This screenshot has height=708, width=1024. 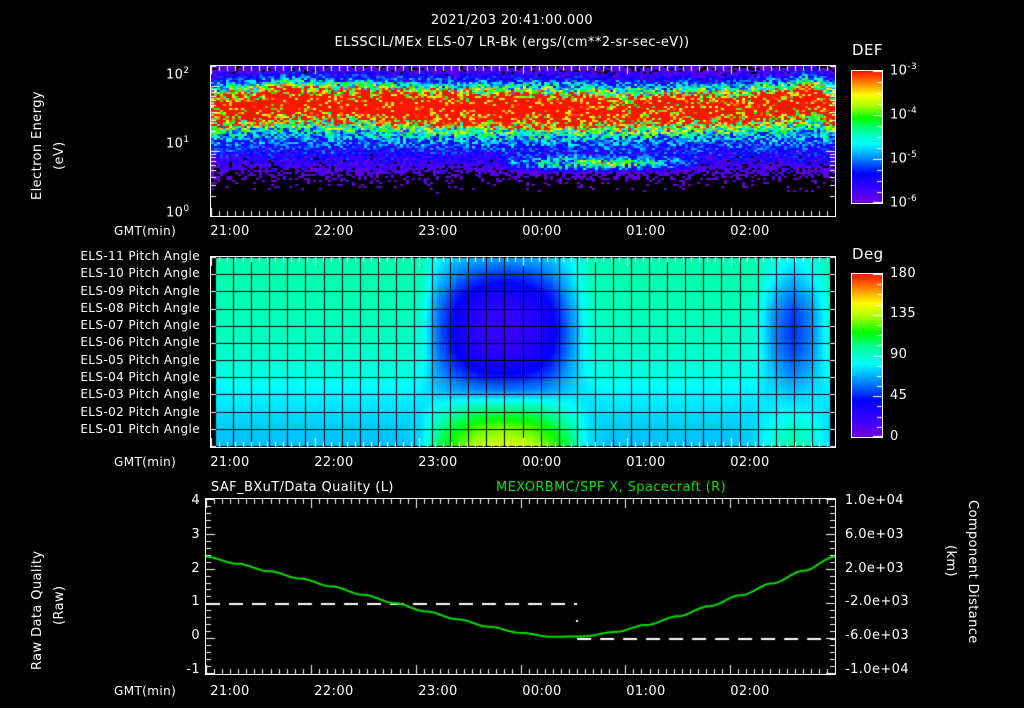 What do you see at coordinates (904, 114) in the screenshot?
I see `colorbar1-tick: 10-4` at bounding box center [904, 114].